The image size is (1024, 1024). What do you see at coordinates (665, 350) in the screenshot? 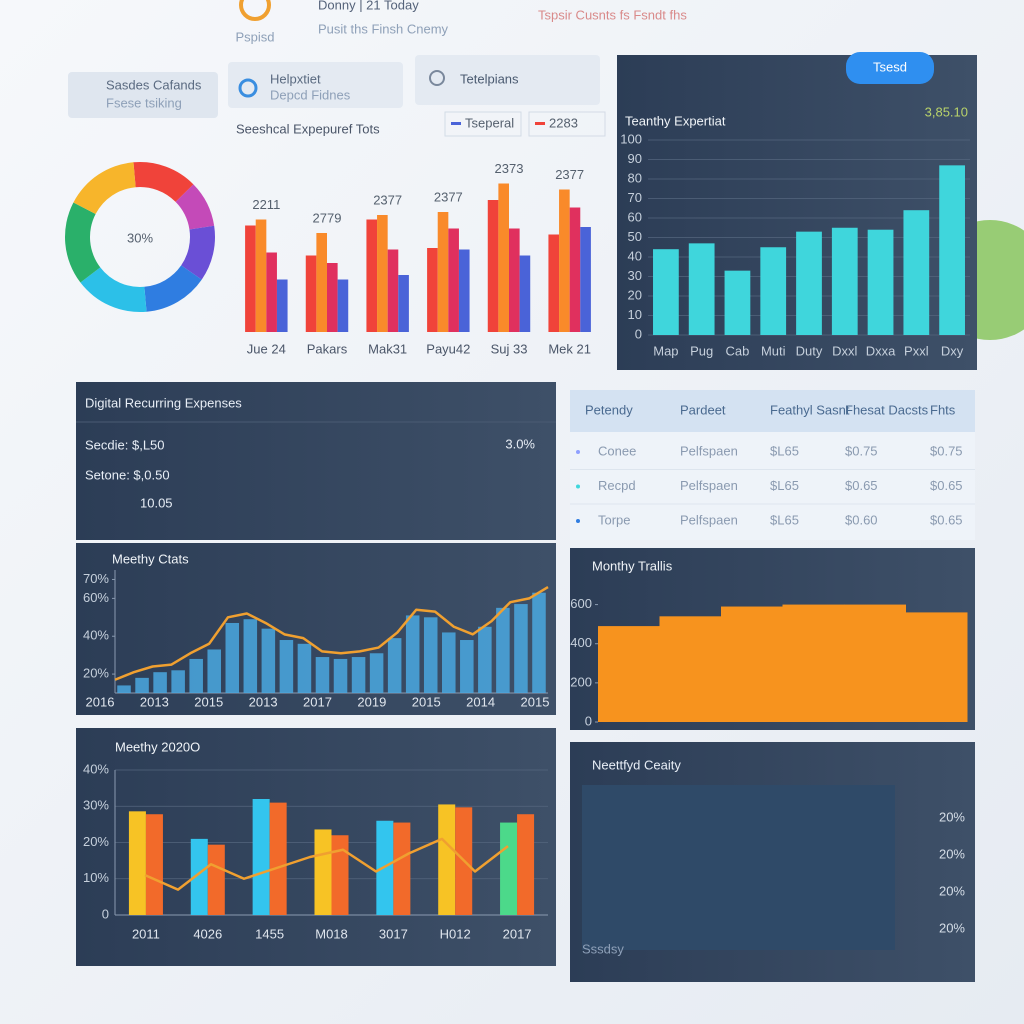
I see `x-tick-label: Map` at bounding box center [665, 350].